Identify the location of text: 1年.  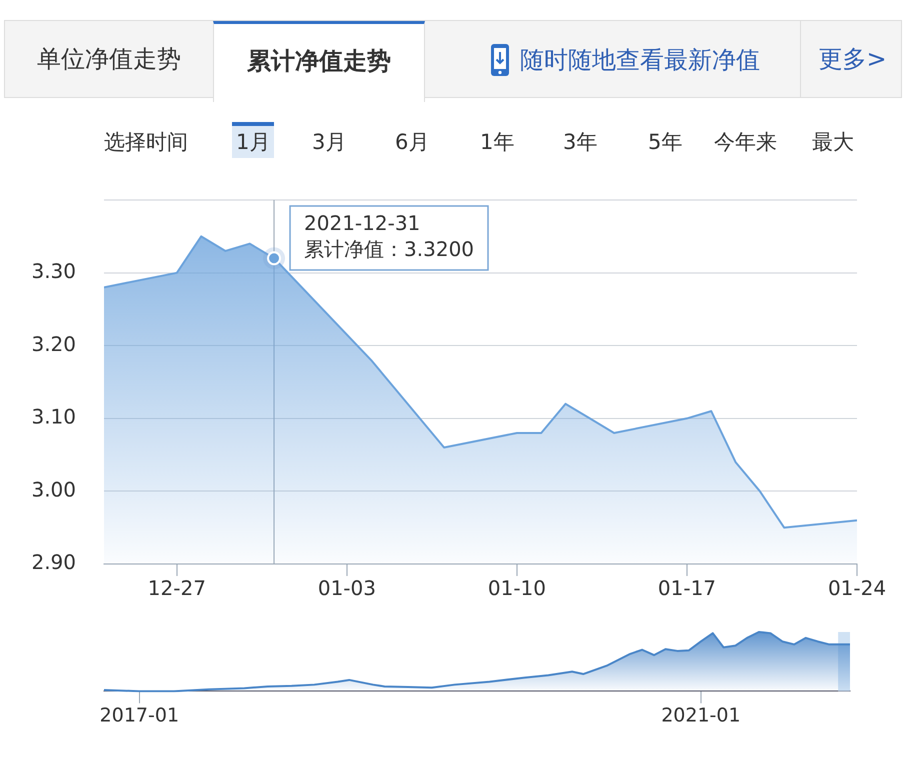
(497, 142).